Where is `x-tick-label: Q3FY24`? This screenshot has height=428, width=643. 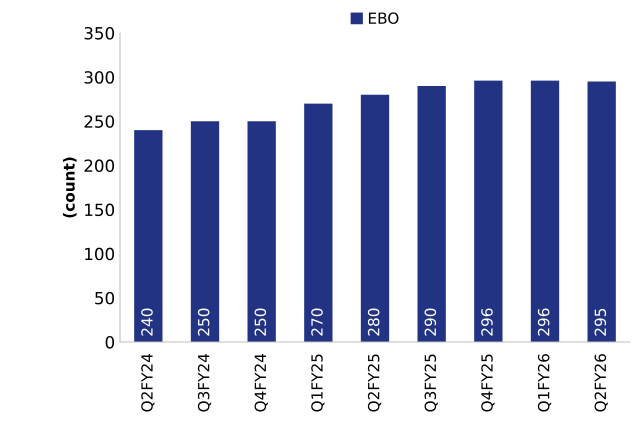
x-tick-label: Q3FY24 is located at coordinates (205, 383).